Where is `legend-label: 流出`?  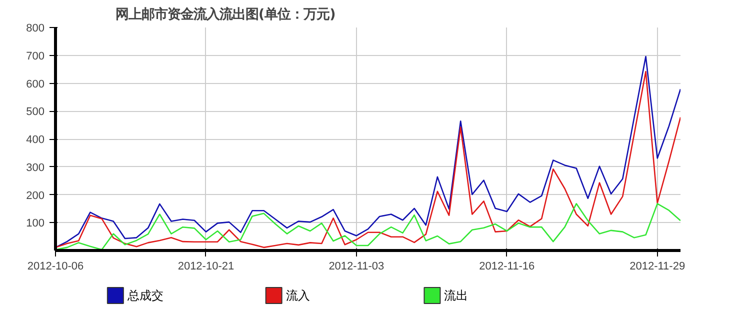
legend-label: 流出 is located at coordinates (456, 295).